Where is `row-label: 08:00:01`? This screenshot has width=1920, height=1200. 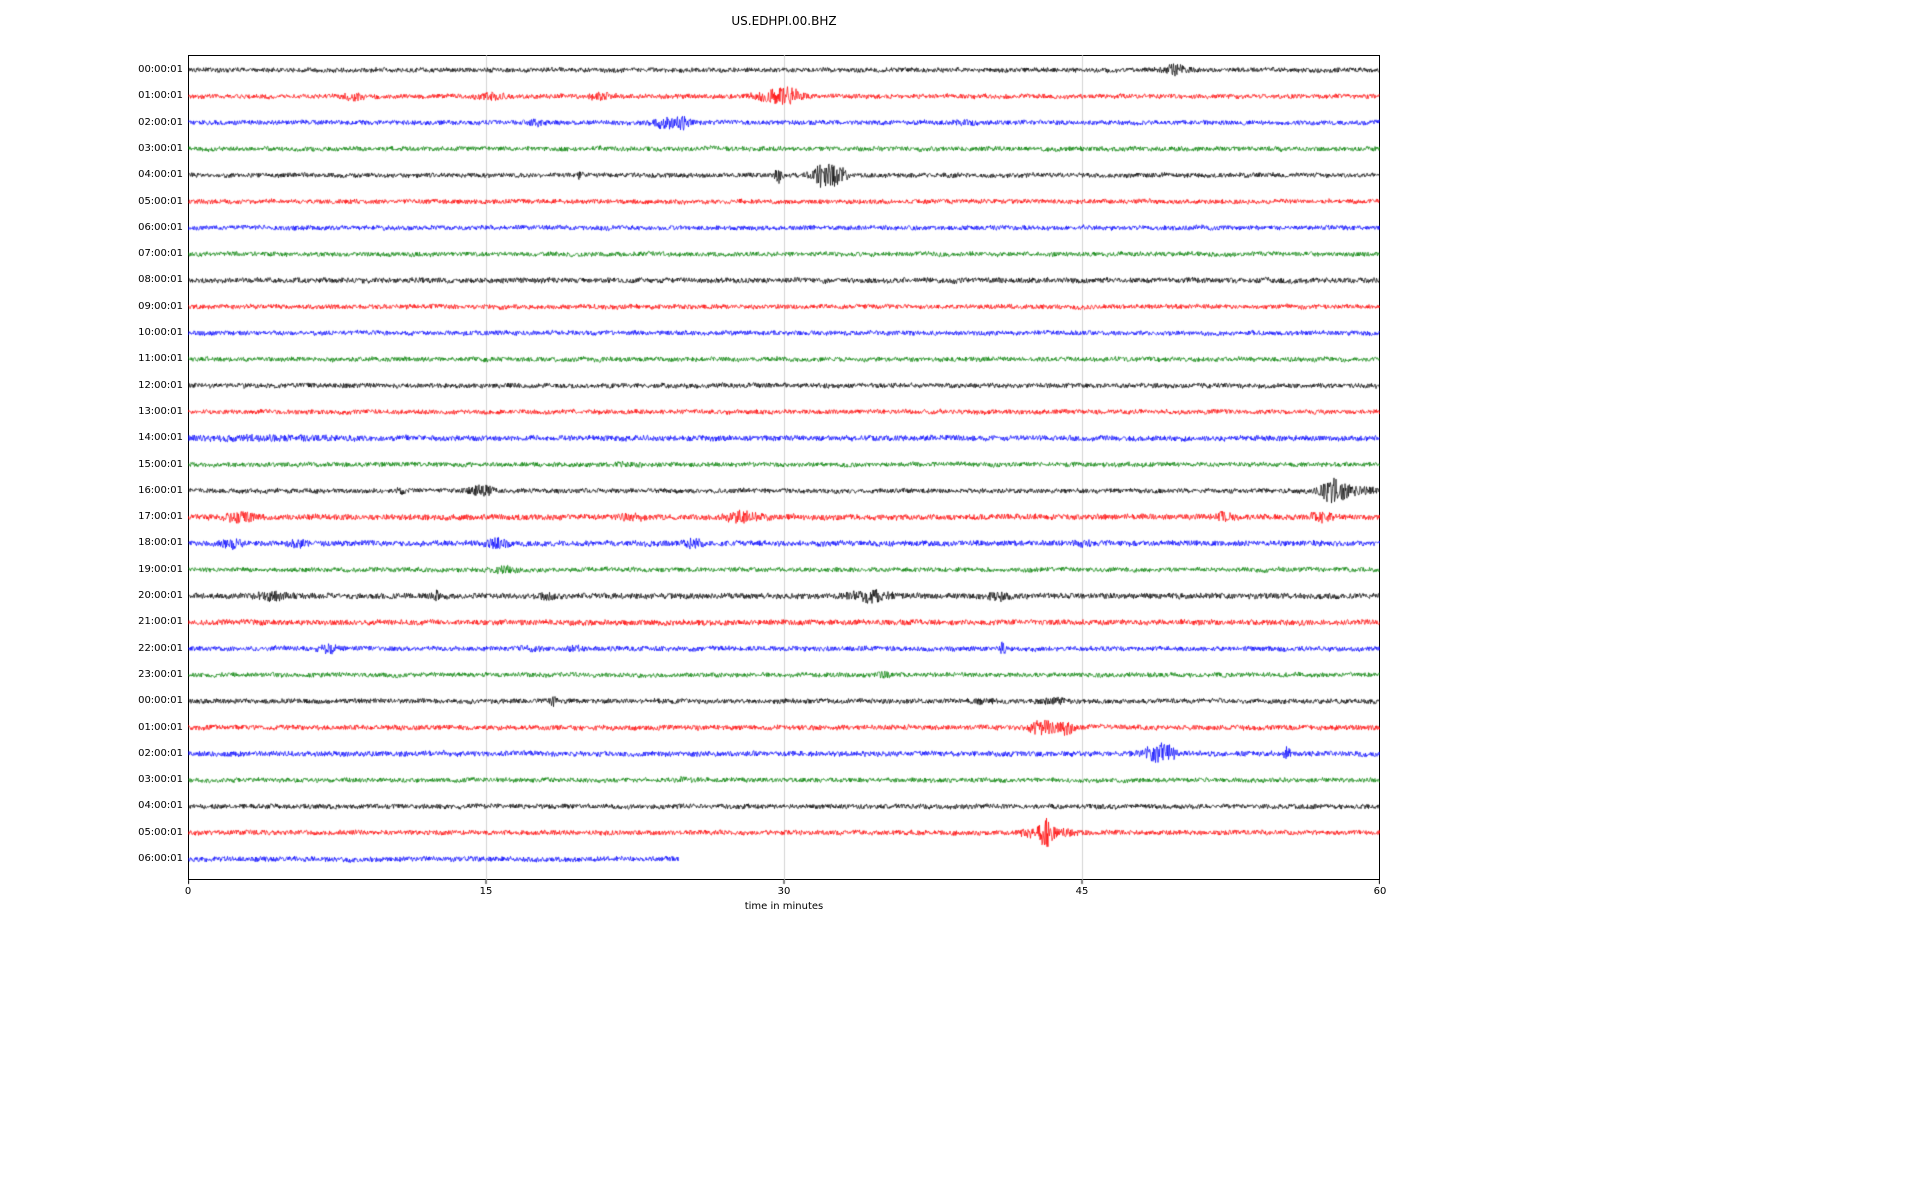 row-label: 08:00:01 is located at coordinates (160, 280).